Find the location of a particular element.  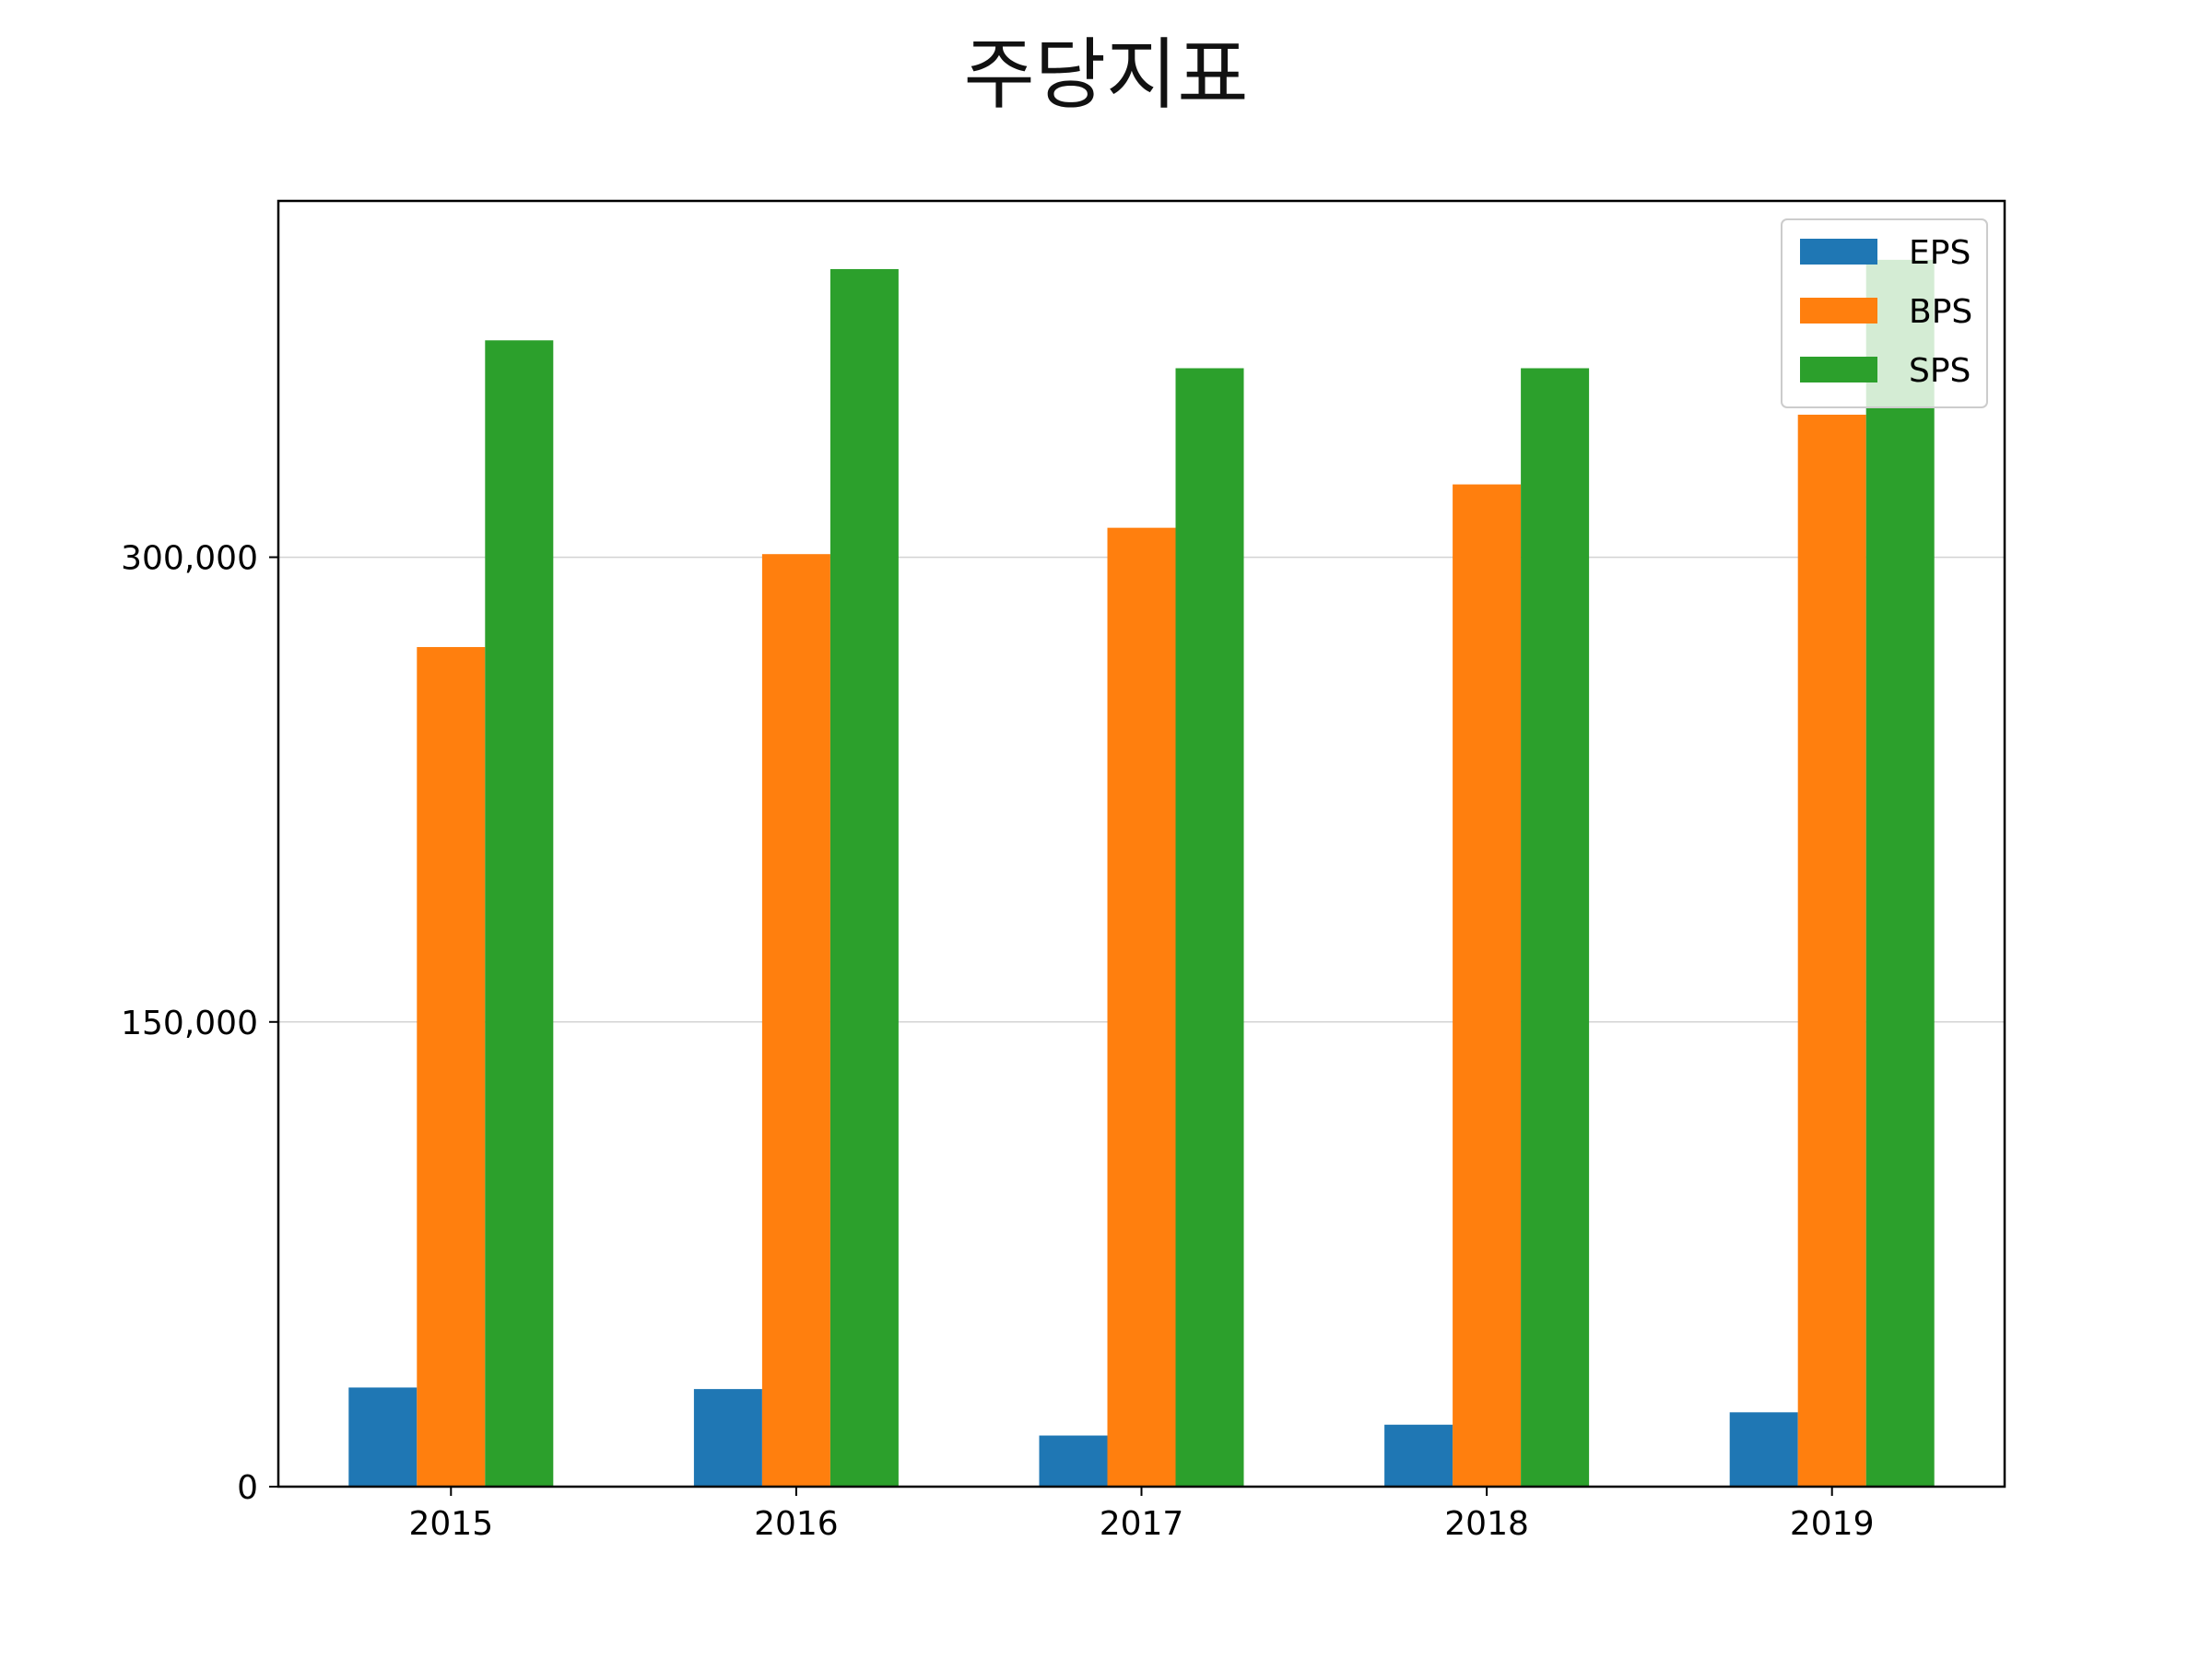

y-tick-label: 0 is located at coordinates (247, 1488).